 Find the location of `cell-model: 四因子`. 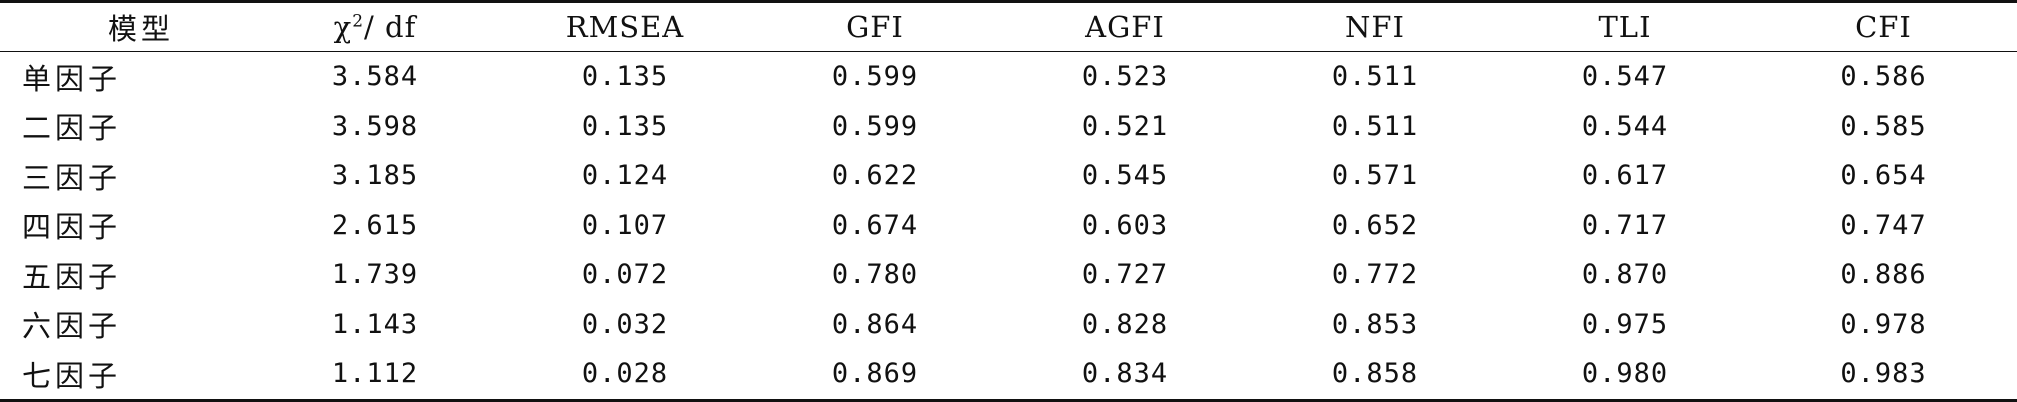

cell-model: 四因子 is located at coordinates (72, 227).